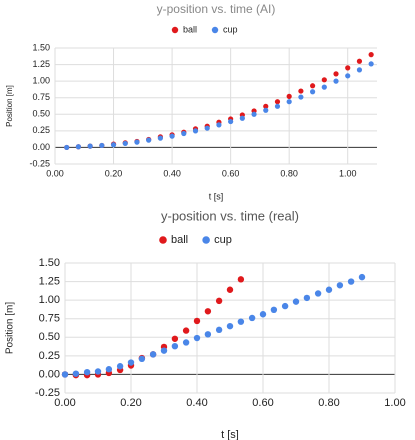  Describe the element at coordinates (9, 106) in the screenshot. I see `y-axis-label: Position [m]` at that location.